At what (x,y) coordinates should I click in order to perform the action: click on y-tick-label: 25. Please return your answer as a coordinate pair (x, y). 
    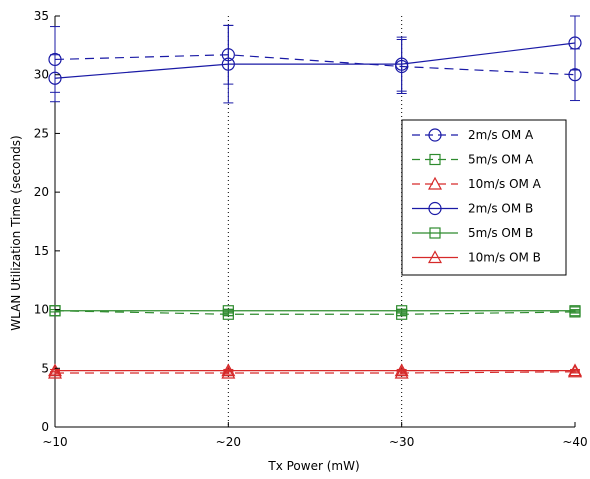
    Looking at the image, I should click on (41, 133).